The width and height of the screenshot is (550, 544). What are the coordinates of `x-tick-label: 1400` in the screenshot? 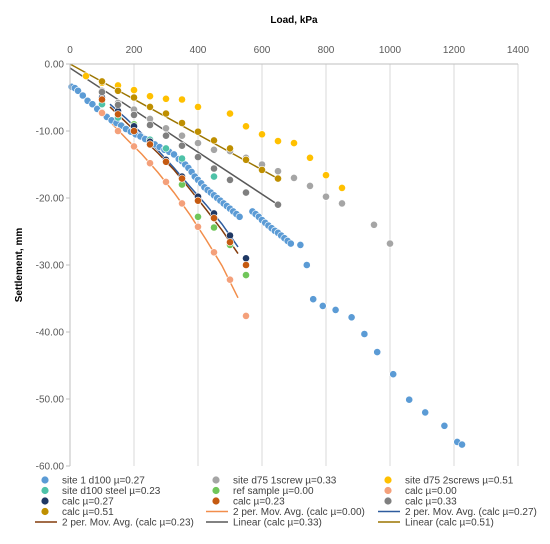 It's located at (518, 50).